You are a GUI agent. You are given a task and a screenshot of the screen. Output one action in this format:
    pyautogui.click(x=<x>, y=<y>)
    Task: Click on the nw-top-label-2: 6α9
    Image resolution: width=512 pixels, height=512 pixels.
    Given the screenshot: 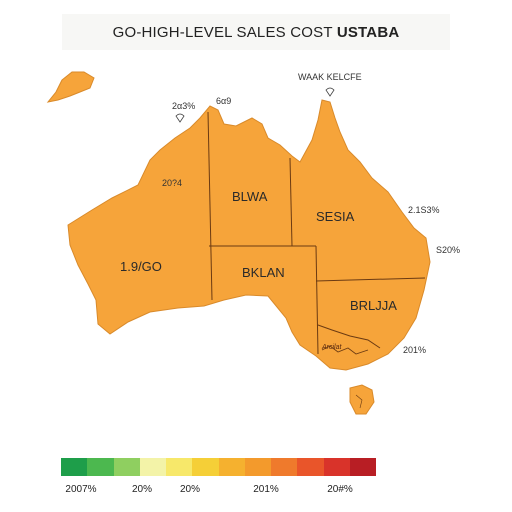 What is the action you would take?
    pyautogui.click(x=224, y=101)
    